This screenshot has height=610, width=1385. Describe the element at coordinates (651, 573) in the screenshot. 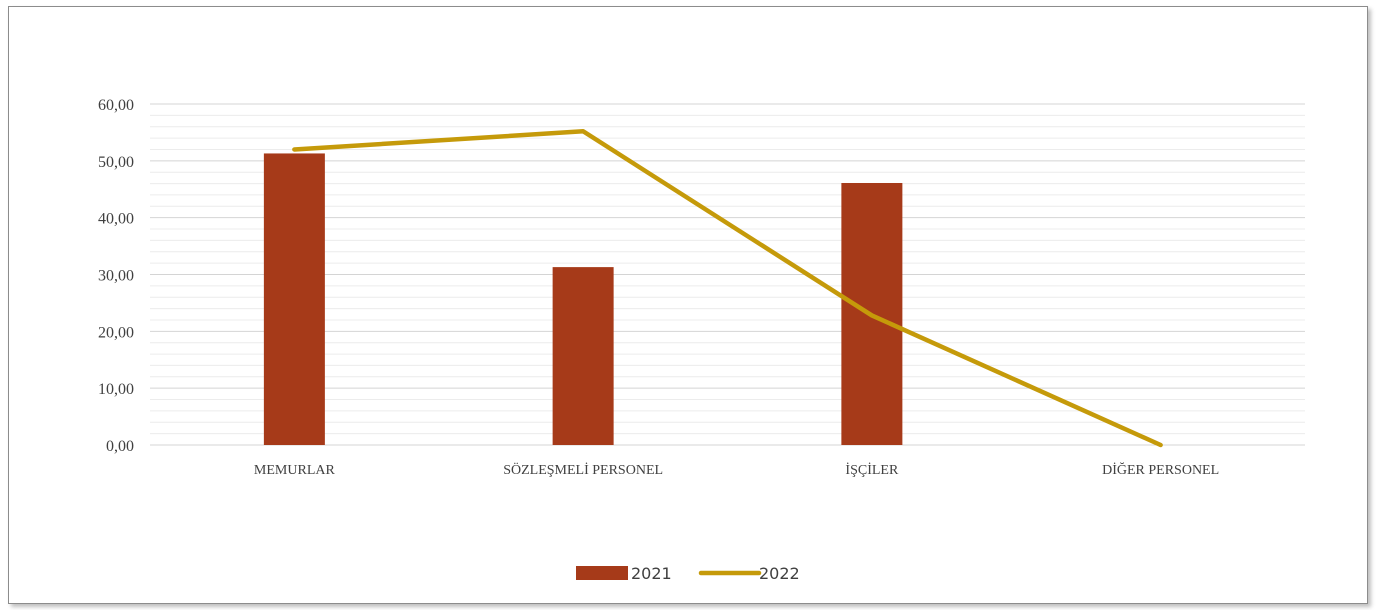

I see `legend-label-2021: 2021` at that location.